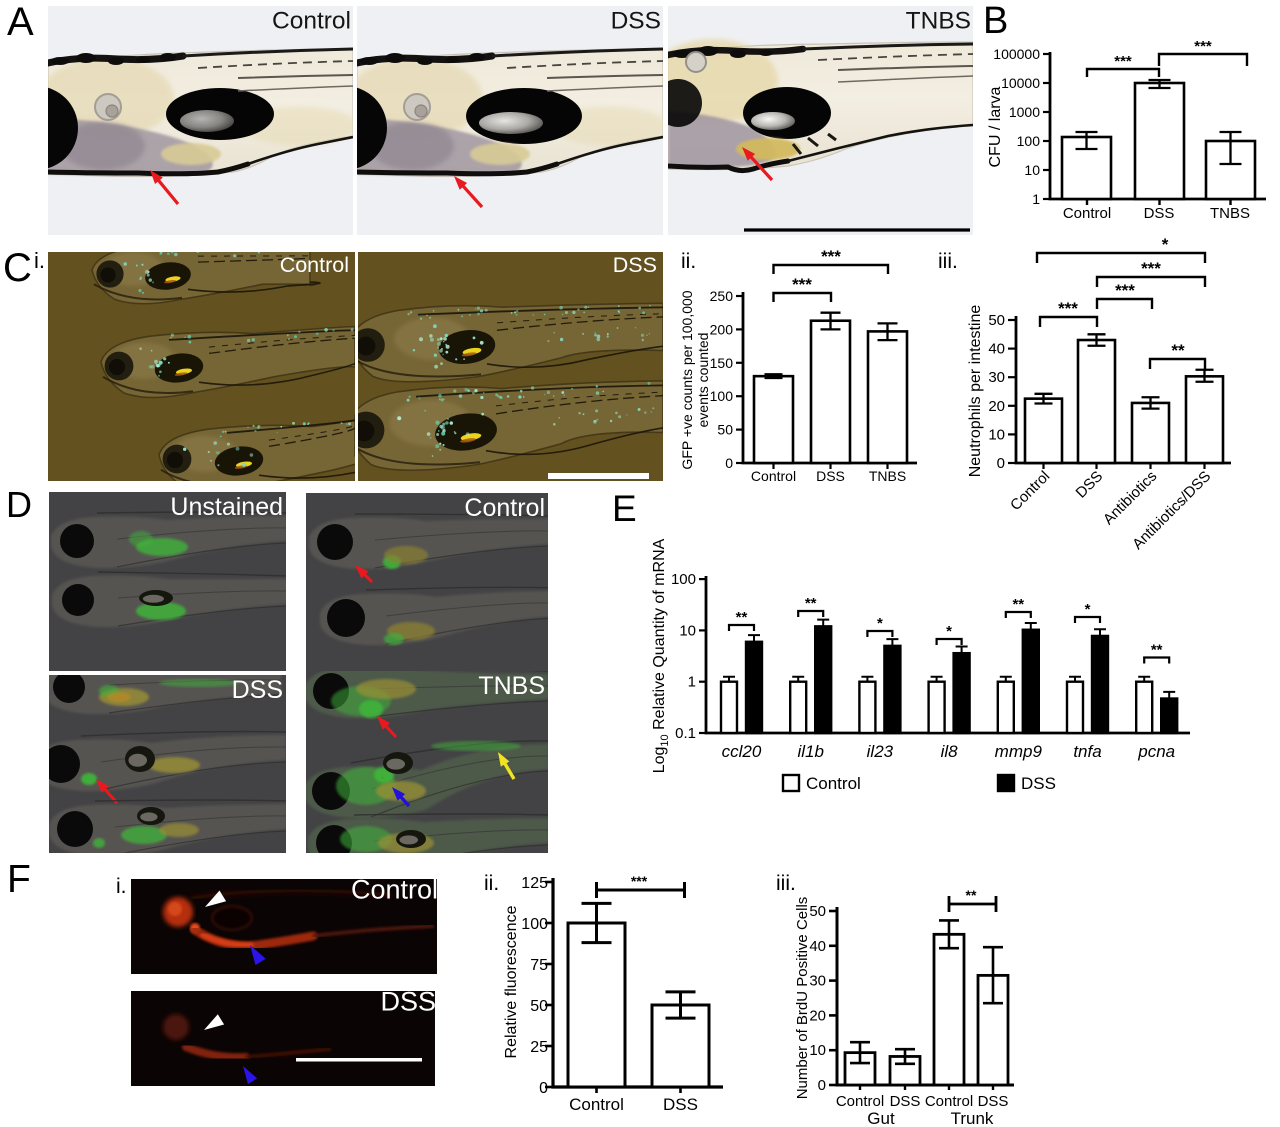 The width and height of the screenshot is (1280, 1127). Describe the element at coordinates (539, 1047) in the screenshot. I see `svg-text: 25` at that location.